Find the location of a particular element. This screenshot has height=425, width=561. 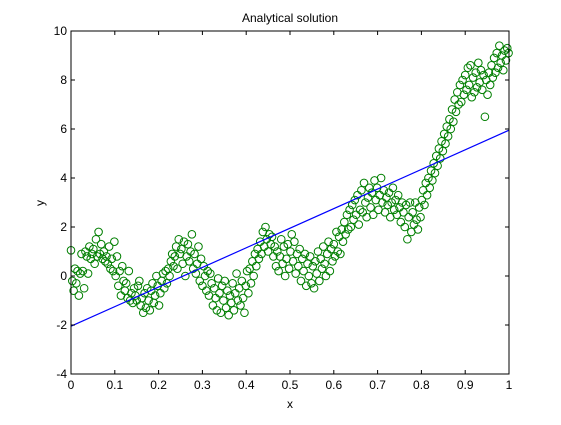

y-tick-labels: -4 -2 0 2 4 6 8 10 is located at coordinates (61, 202).